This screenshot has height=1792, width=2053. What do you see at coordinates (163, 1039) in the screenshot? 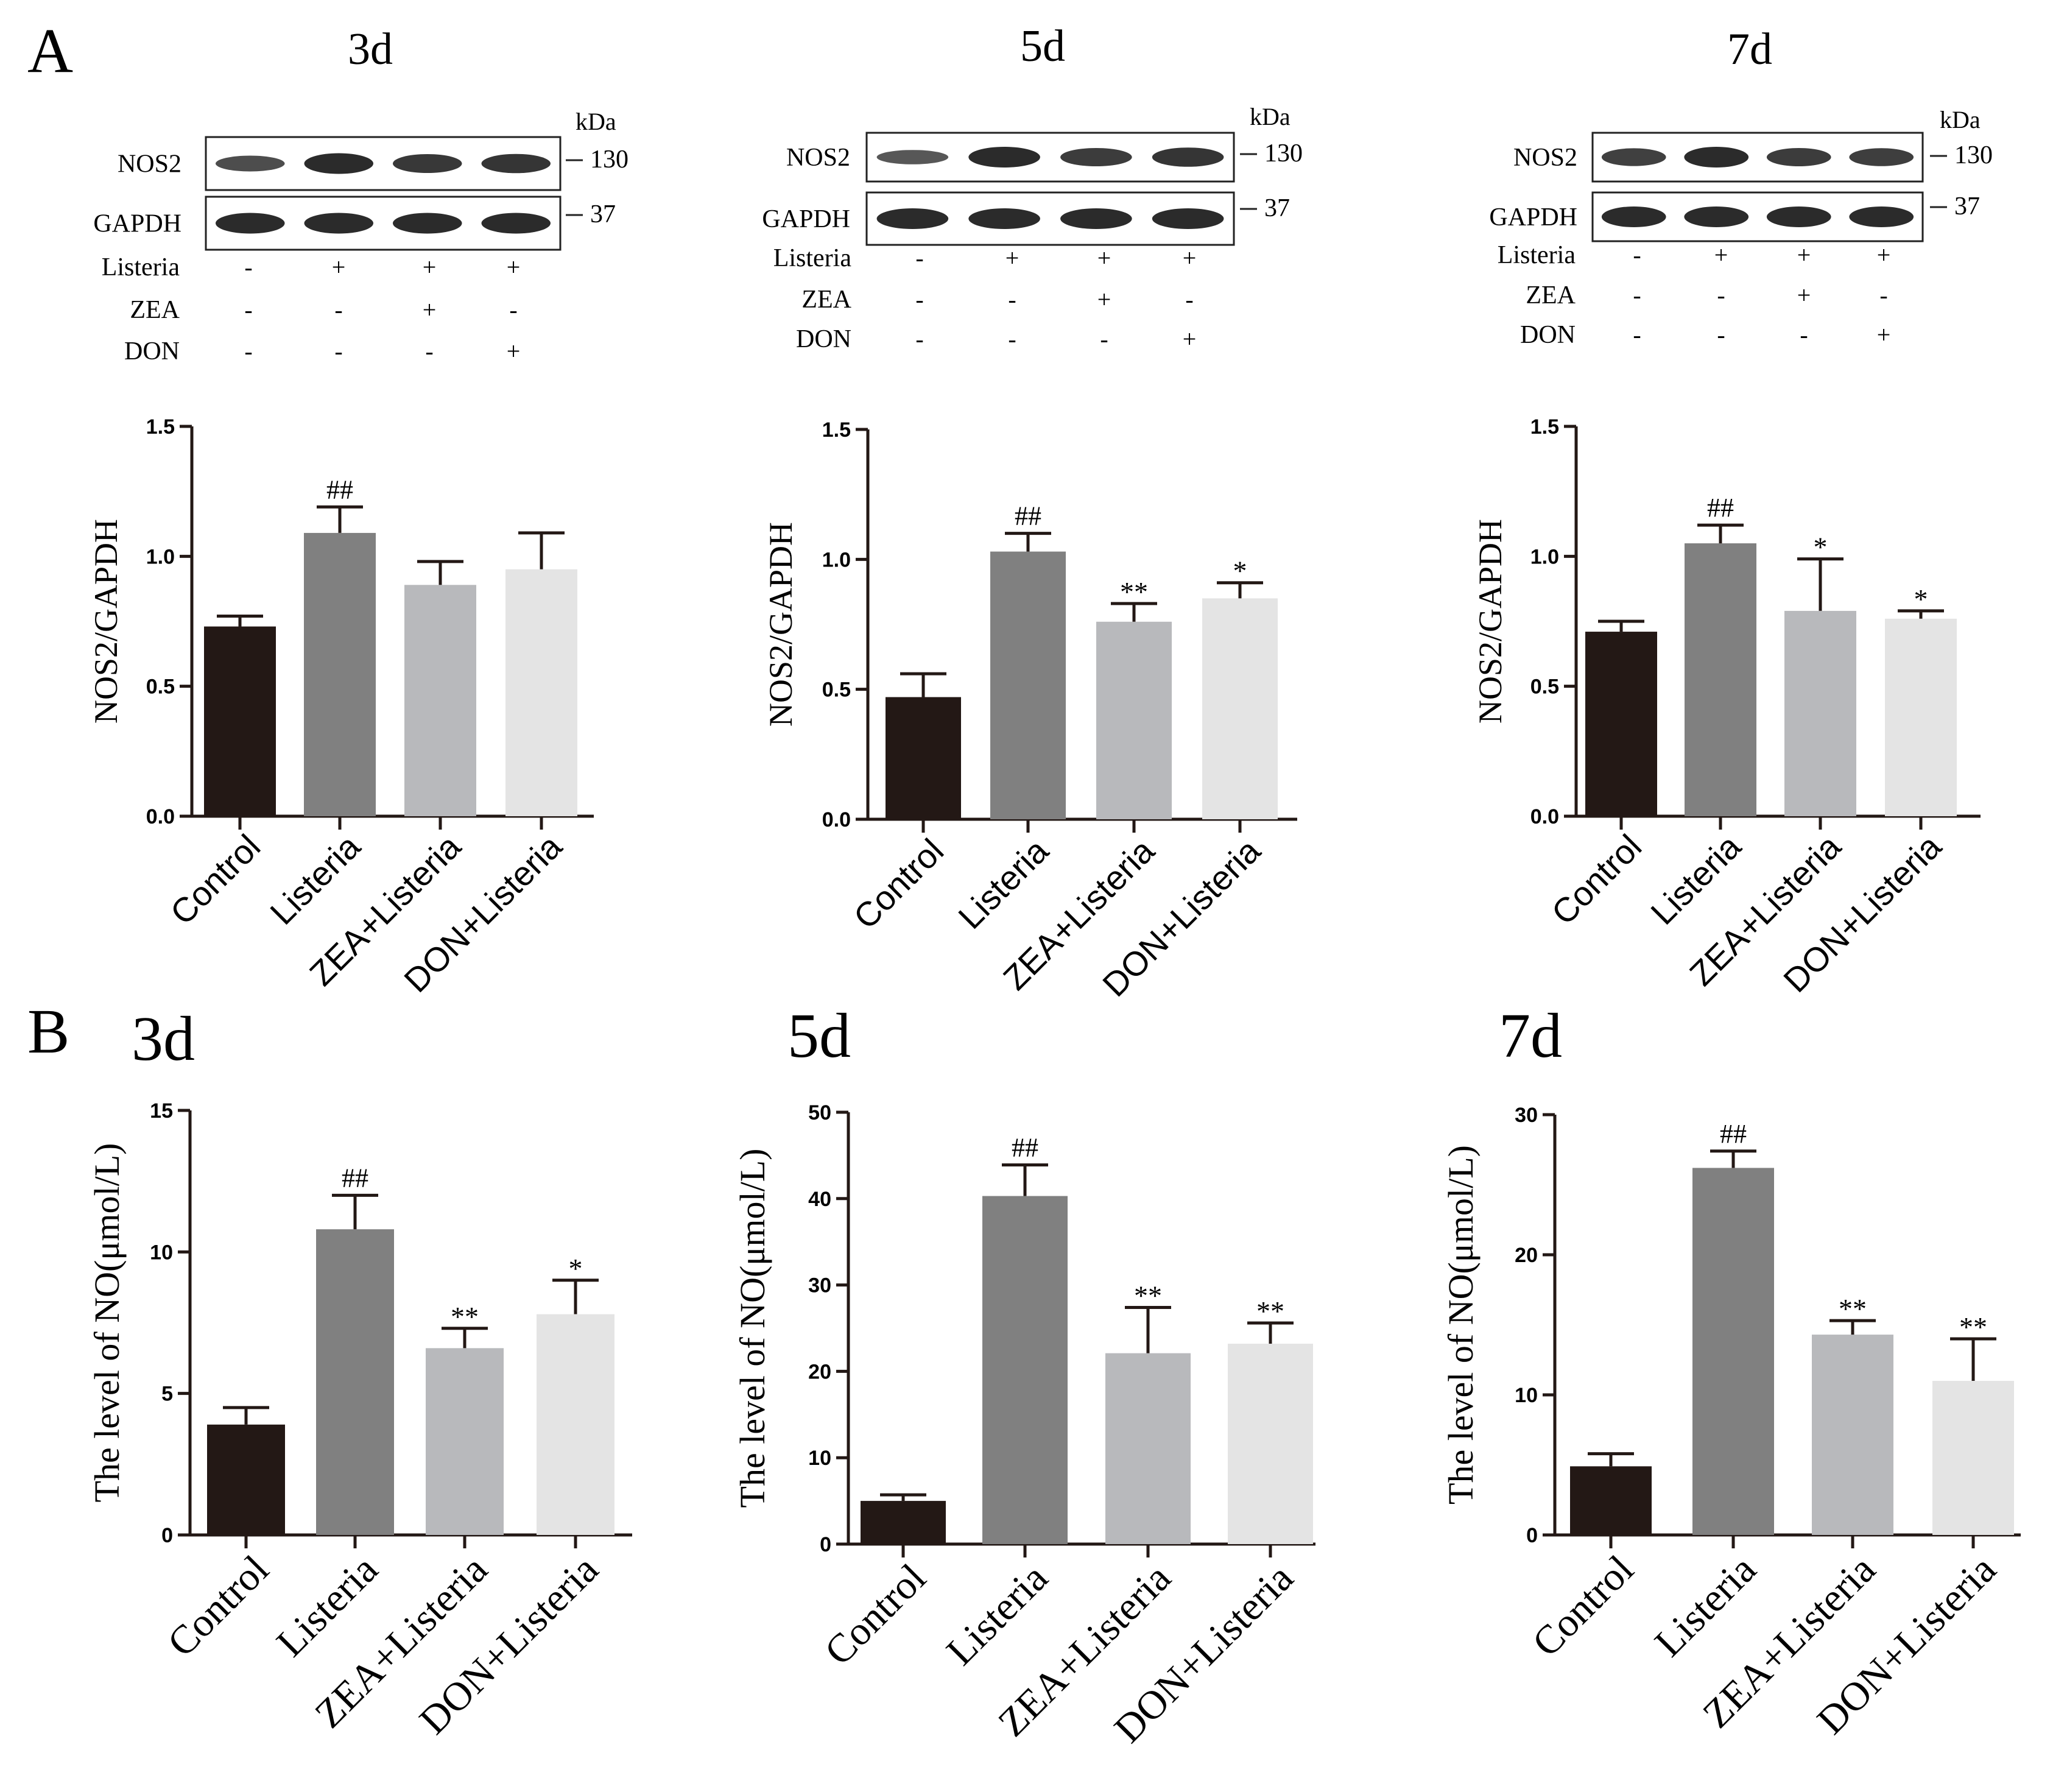
I see `chart-title: 3d` at bounding box center [163, 1039].